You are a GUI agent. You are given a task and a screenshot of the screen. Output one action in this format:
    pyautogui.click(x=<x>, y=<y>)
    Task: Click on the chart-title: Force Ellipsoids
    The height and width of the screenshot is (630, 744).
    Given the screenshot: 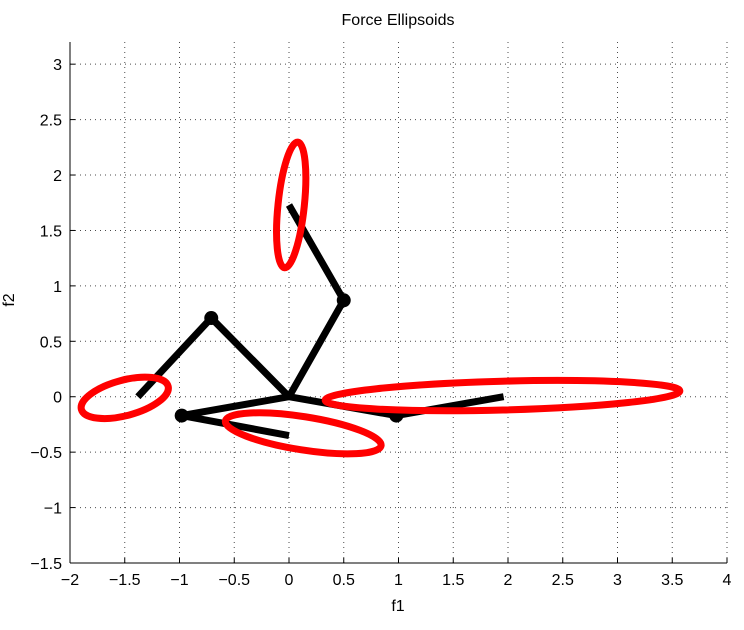 What is the action you would take?
    pyautogui.click(x=398, y=20)
    